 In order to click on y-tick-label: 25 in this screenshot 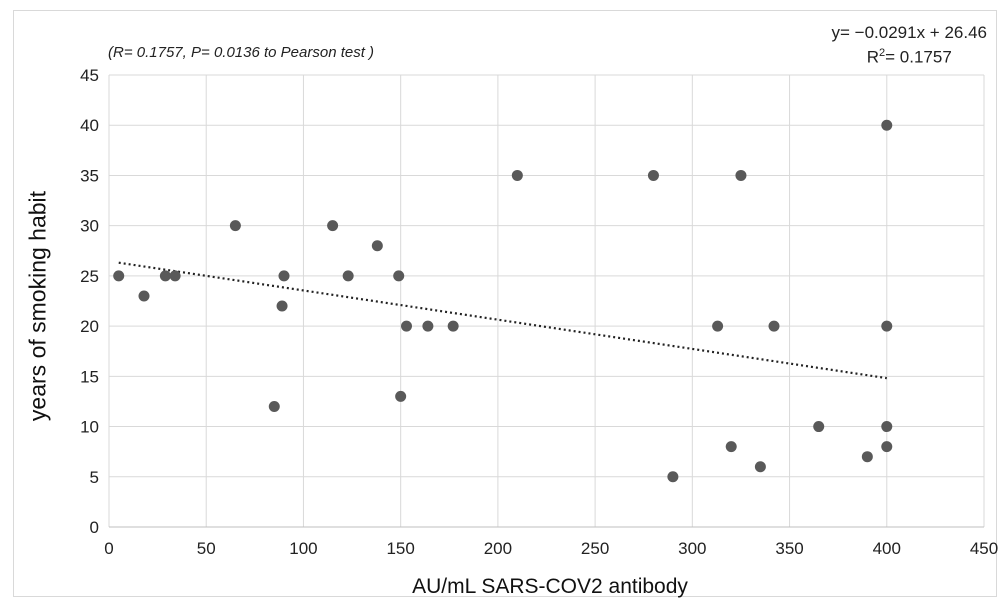, I will do `click(89, 276)`.